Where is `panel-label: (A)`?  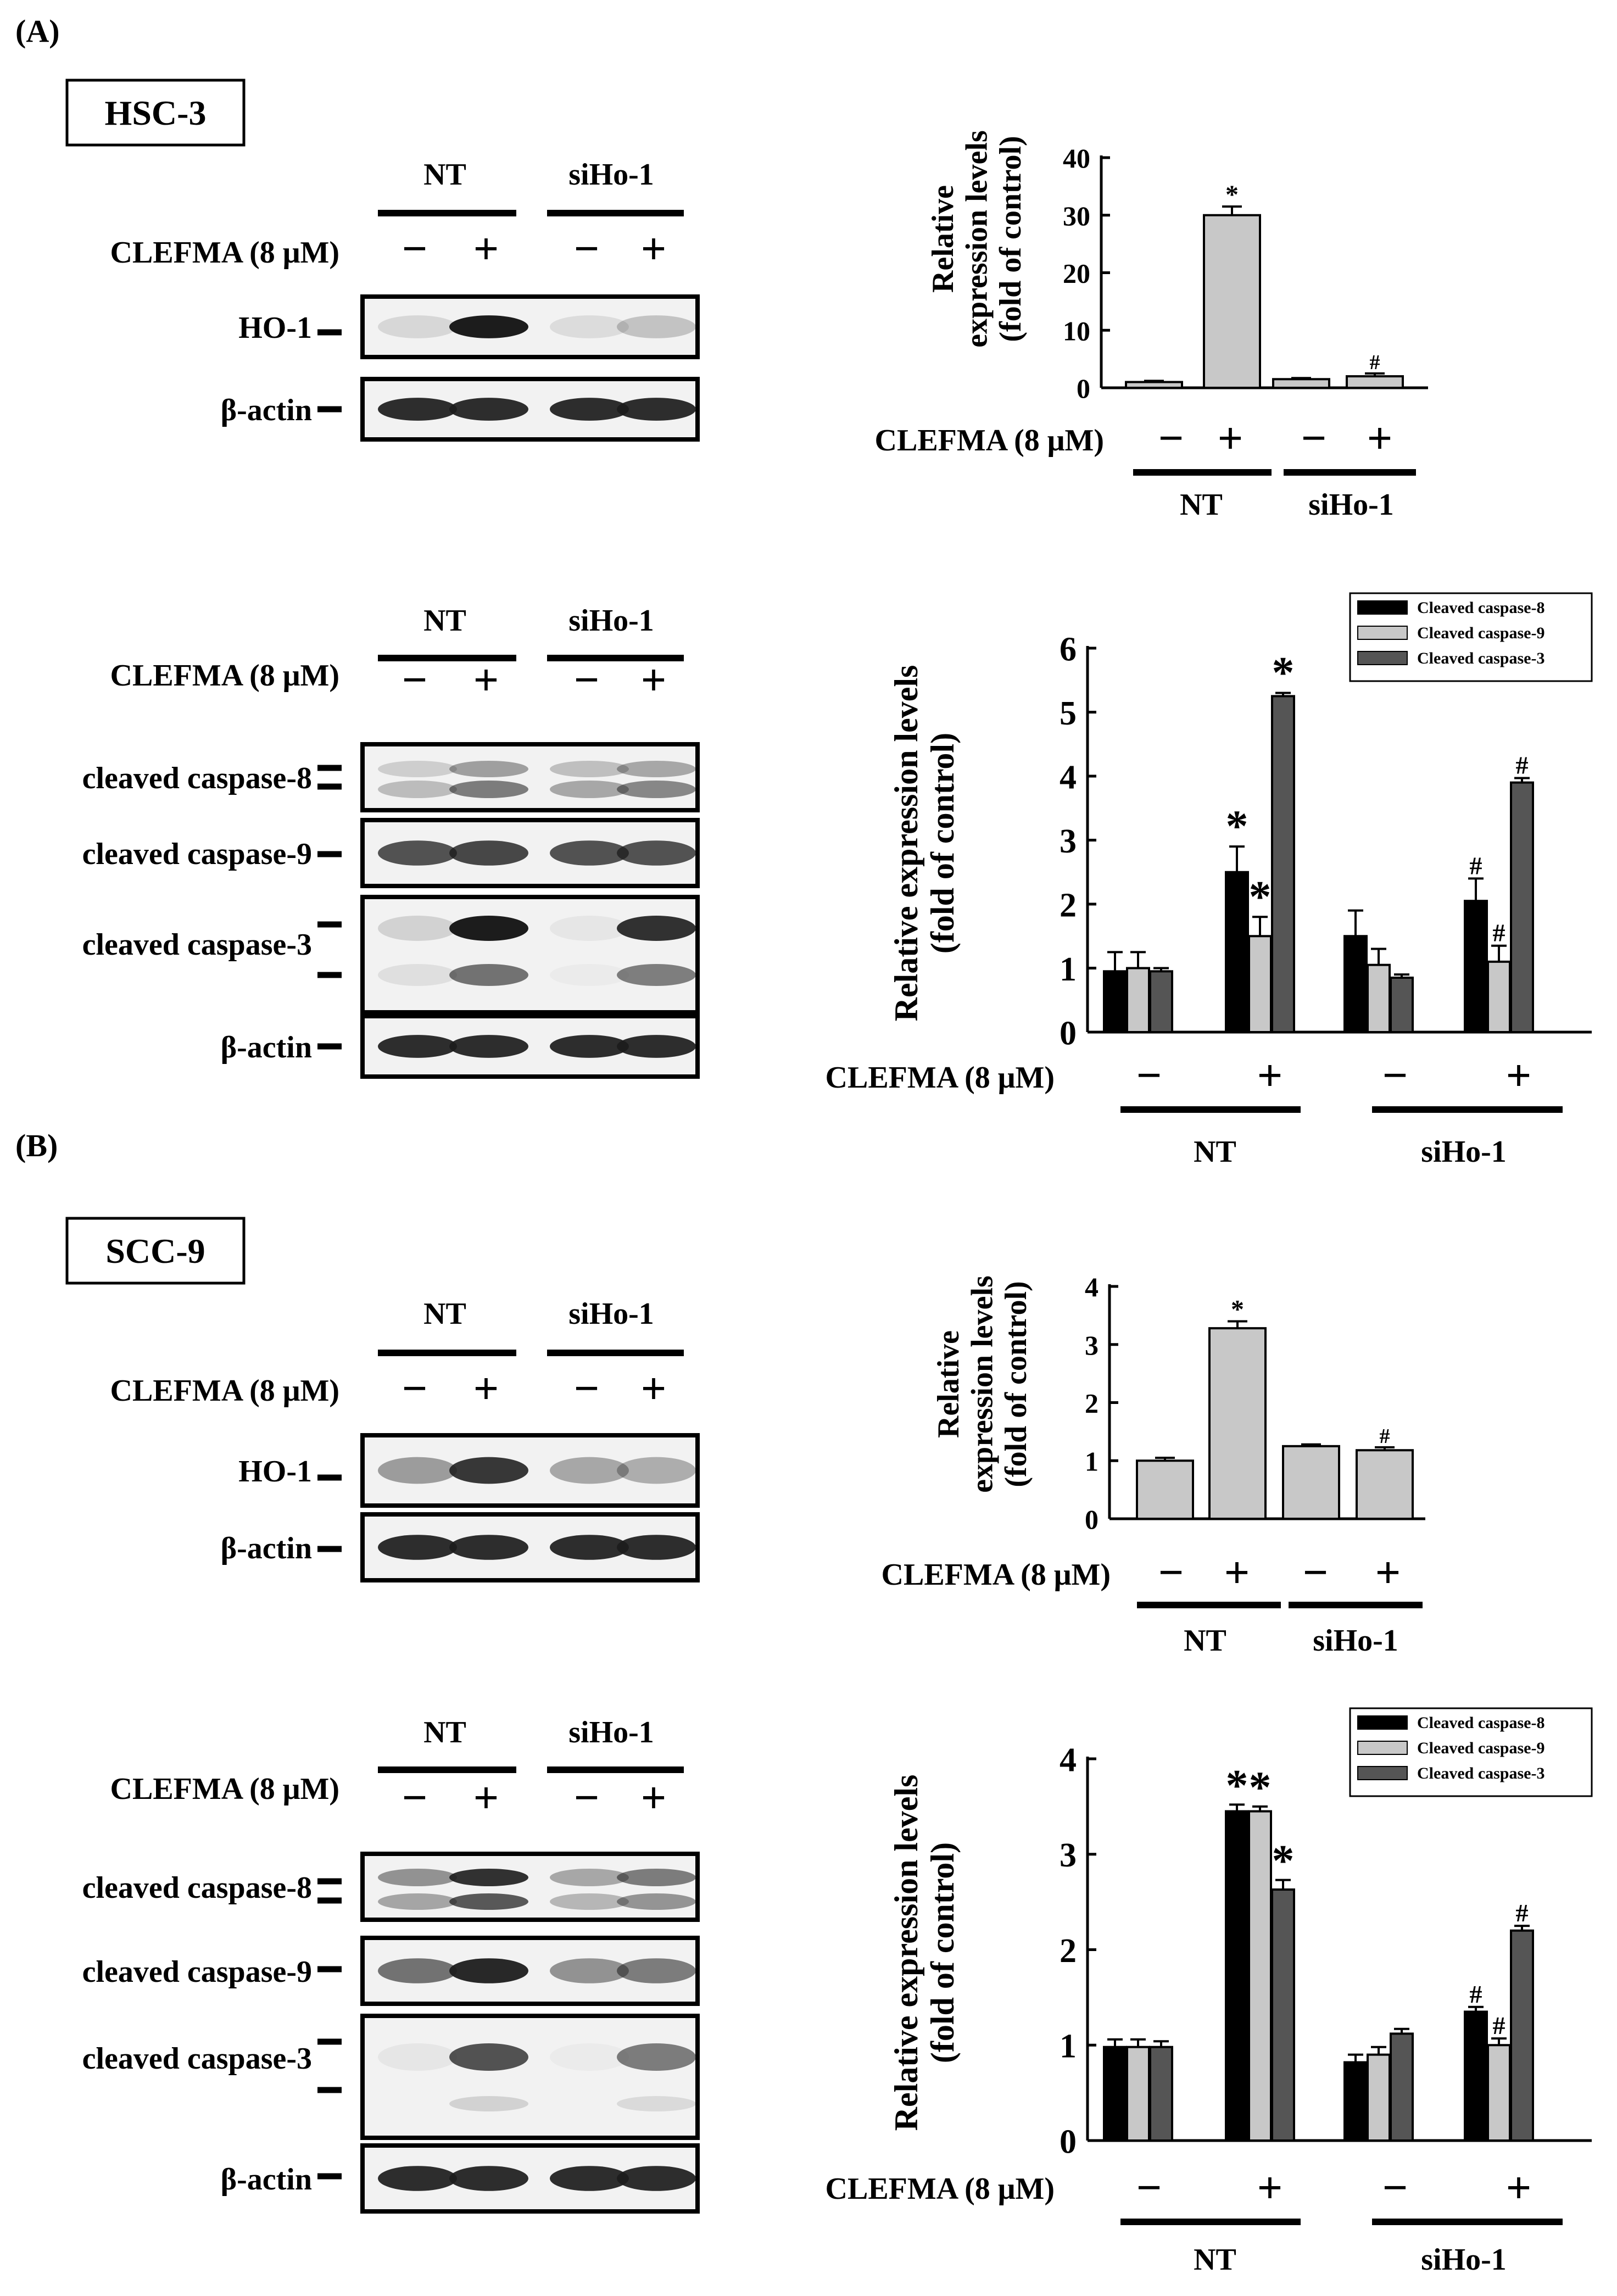 panel-label: (A) is located at coordinates (37, 31).